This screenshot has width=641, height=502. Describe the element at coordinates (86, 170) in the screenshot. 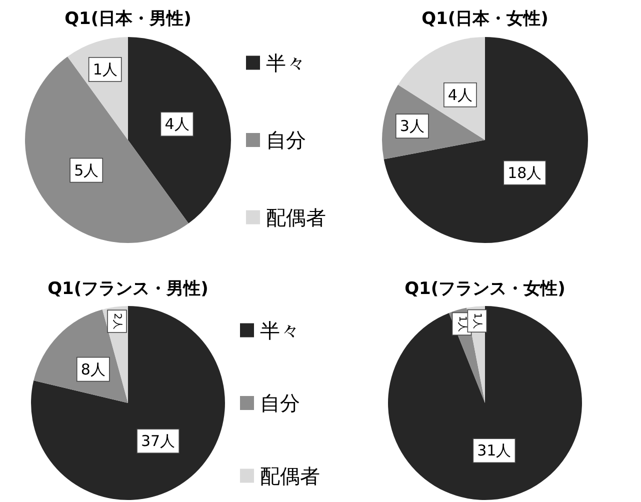

I see `data-label: 5人` at that location.